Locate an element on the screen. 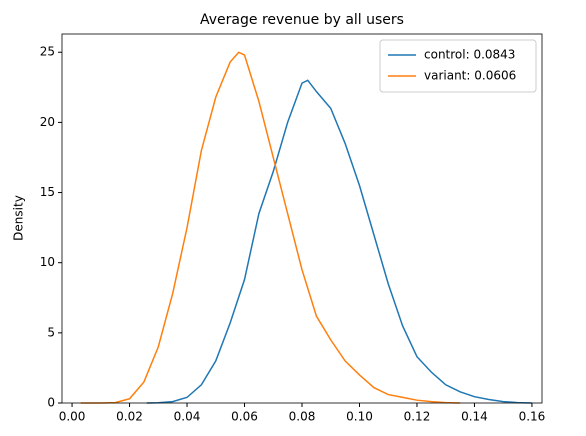  y-tick-label: 10 is located at coordinates (47, 262).